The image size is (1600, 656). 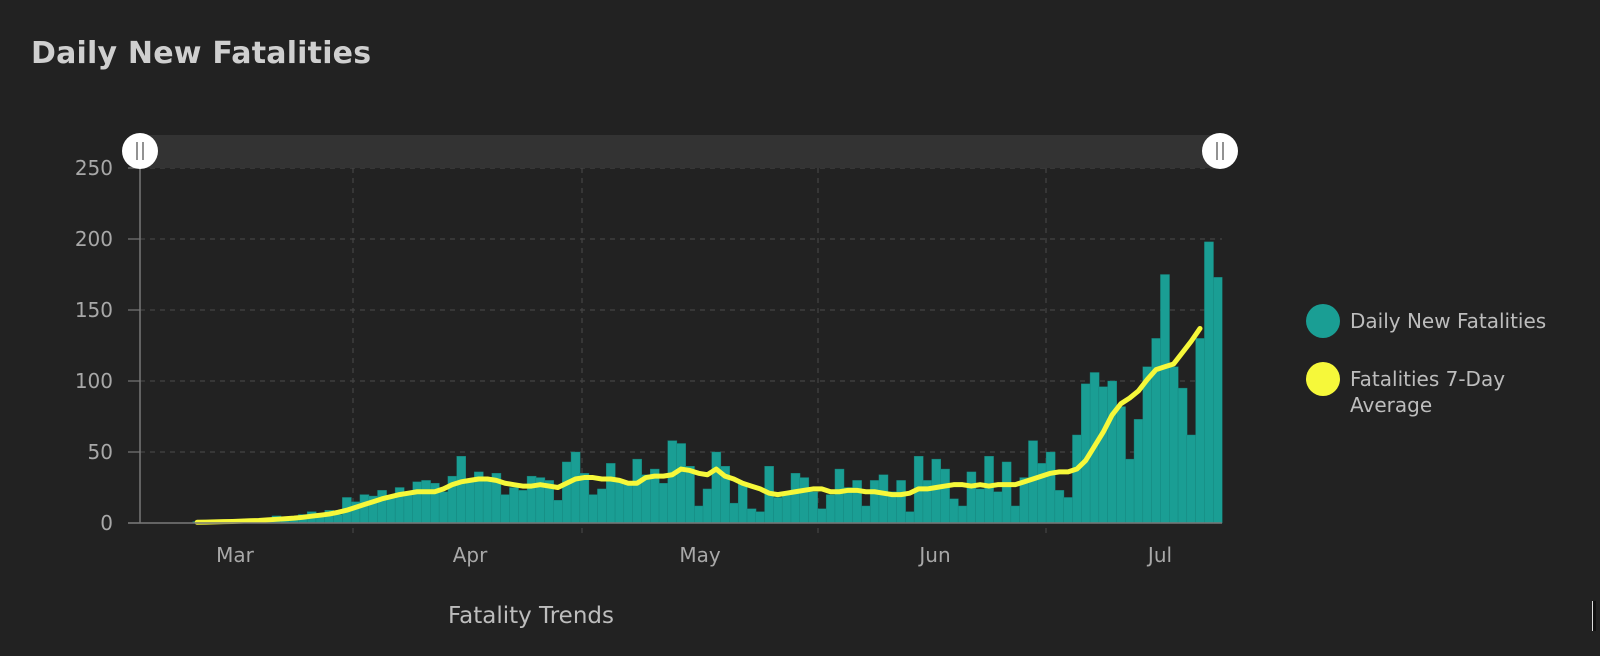 What do you see at coordinates (100, 452) in the screenshot?
I see `y-tick-label-50: 50` at bounding box center [100, 452].